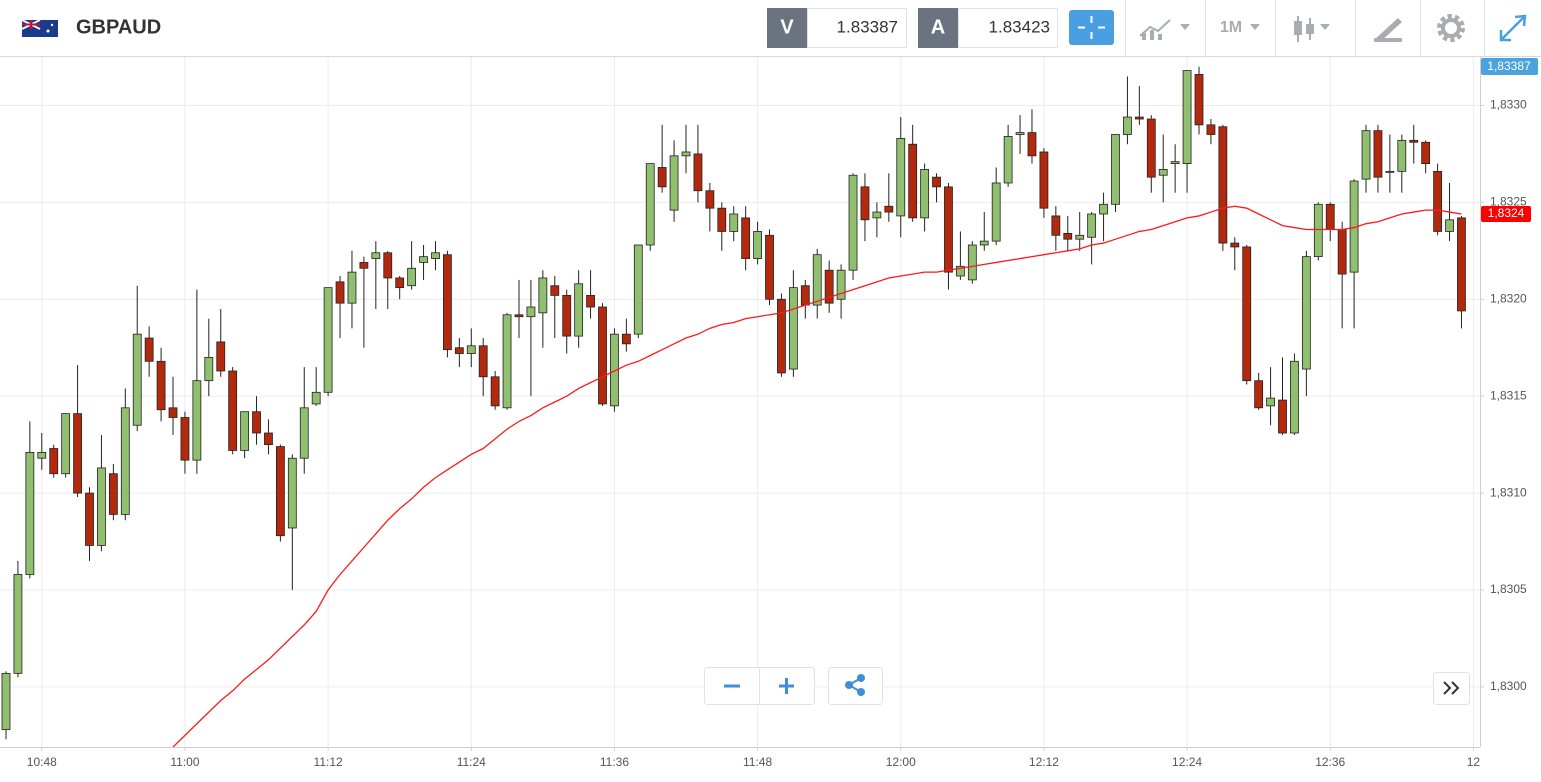 The image size is (1541, 782). What do you see at coordinates (39, 28) in the screenshot?
I see `flag` at bounding box center [39, 28].